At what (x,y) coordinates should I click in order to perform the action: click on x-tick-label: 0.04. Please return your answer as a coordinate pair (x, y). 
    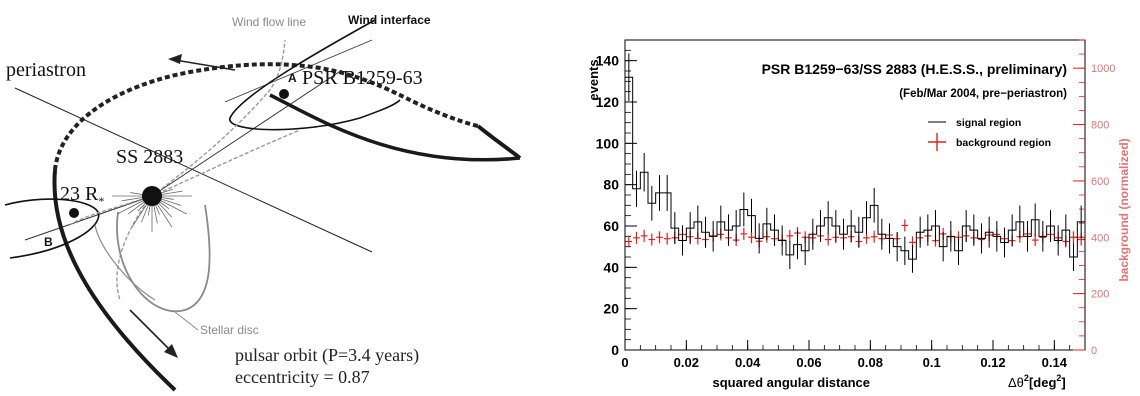
    Looking at the image, I should click on (748, 362).